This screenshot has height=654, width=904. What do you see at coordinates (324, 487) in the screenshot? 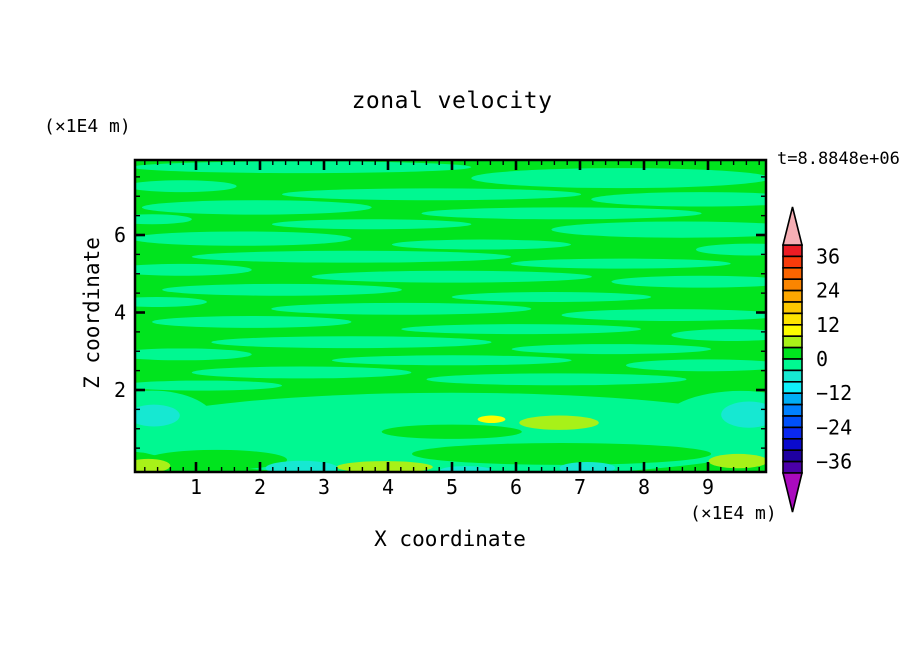
I see `x-tick-label: 3` at bounding box center [324, 487].